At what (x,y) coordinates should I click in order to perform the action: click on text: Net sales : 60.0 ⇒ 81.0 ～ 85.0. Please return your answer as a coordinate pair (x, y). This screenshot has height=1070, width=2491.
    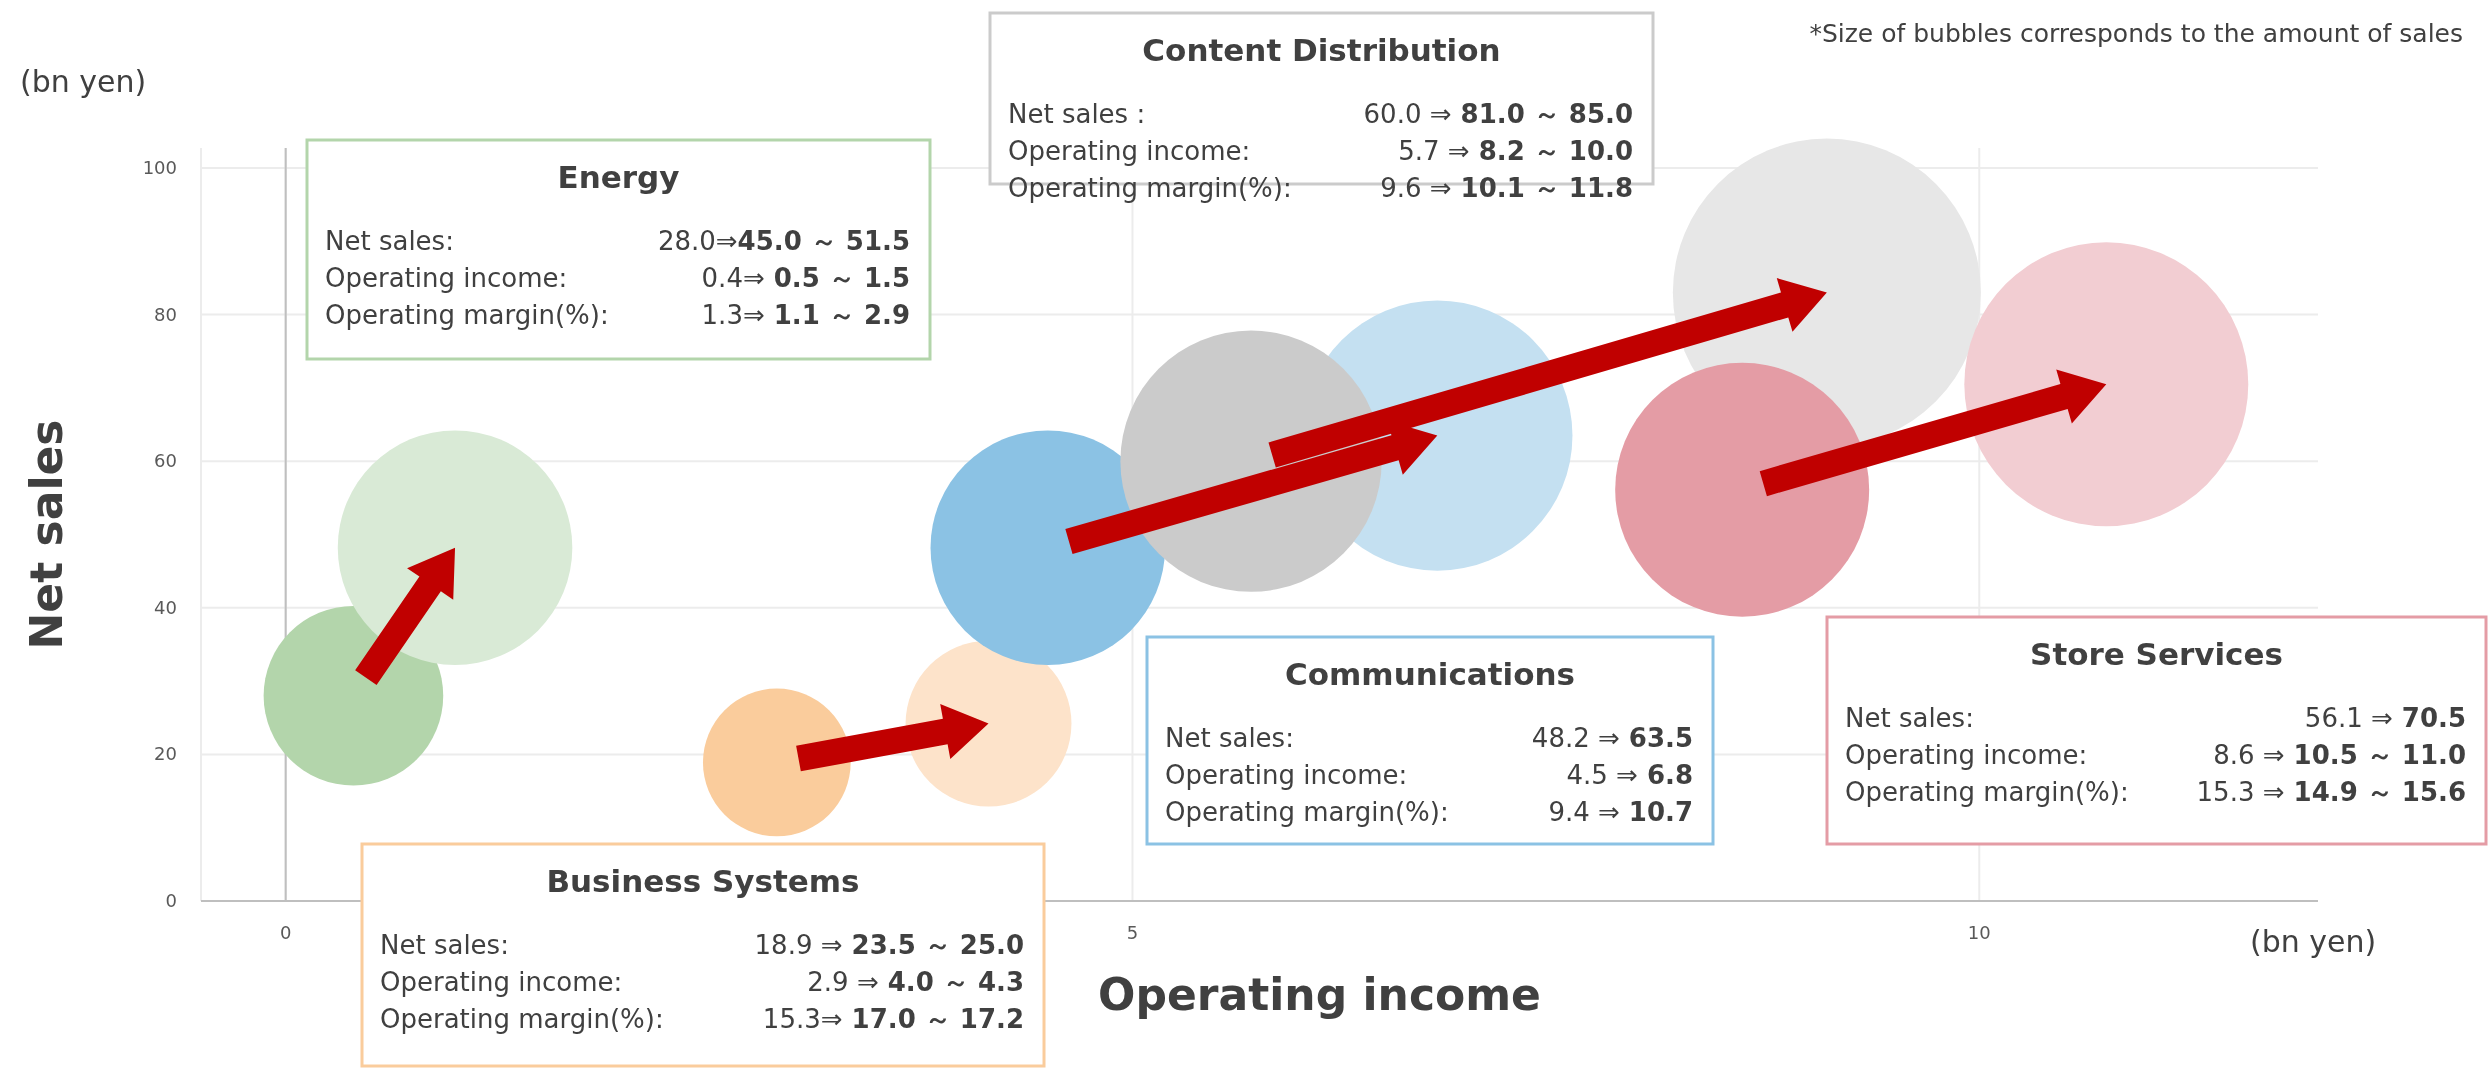
    Looking at the image, I should click on (1320, 114).